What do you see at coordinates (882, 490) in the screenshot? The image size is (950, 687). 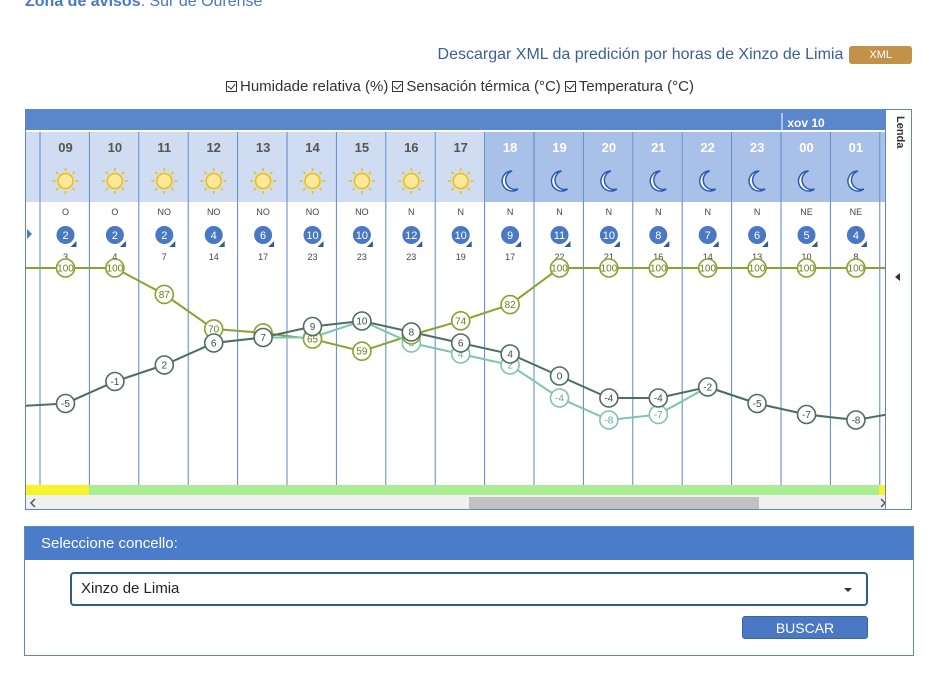 I see `color-bar-yellow` at bounding box center [882, 490].